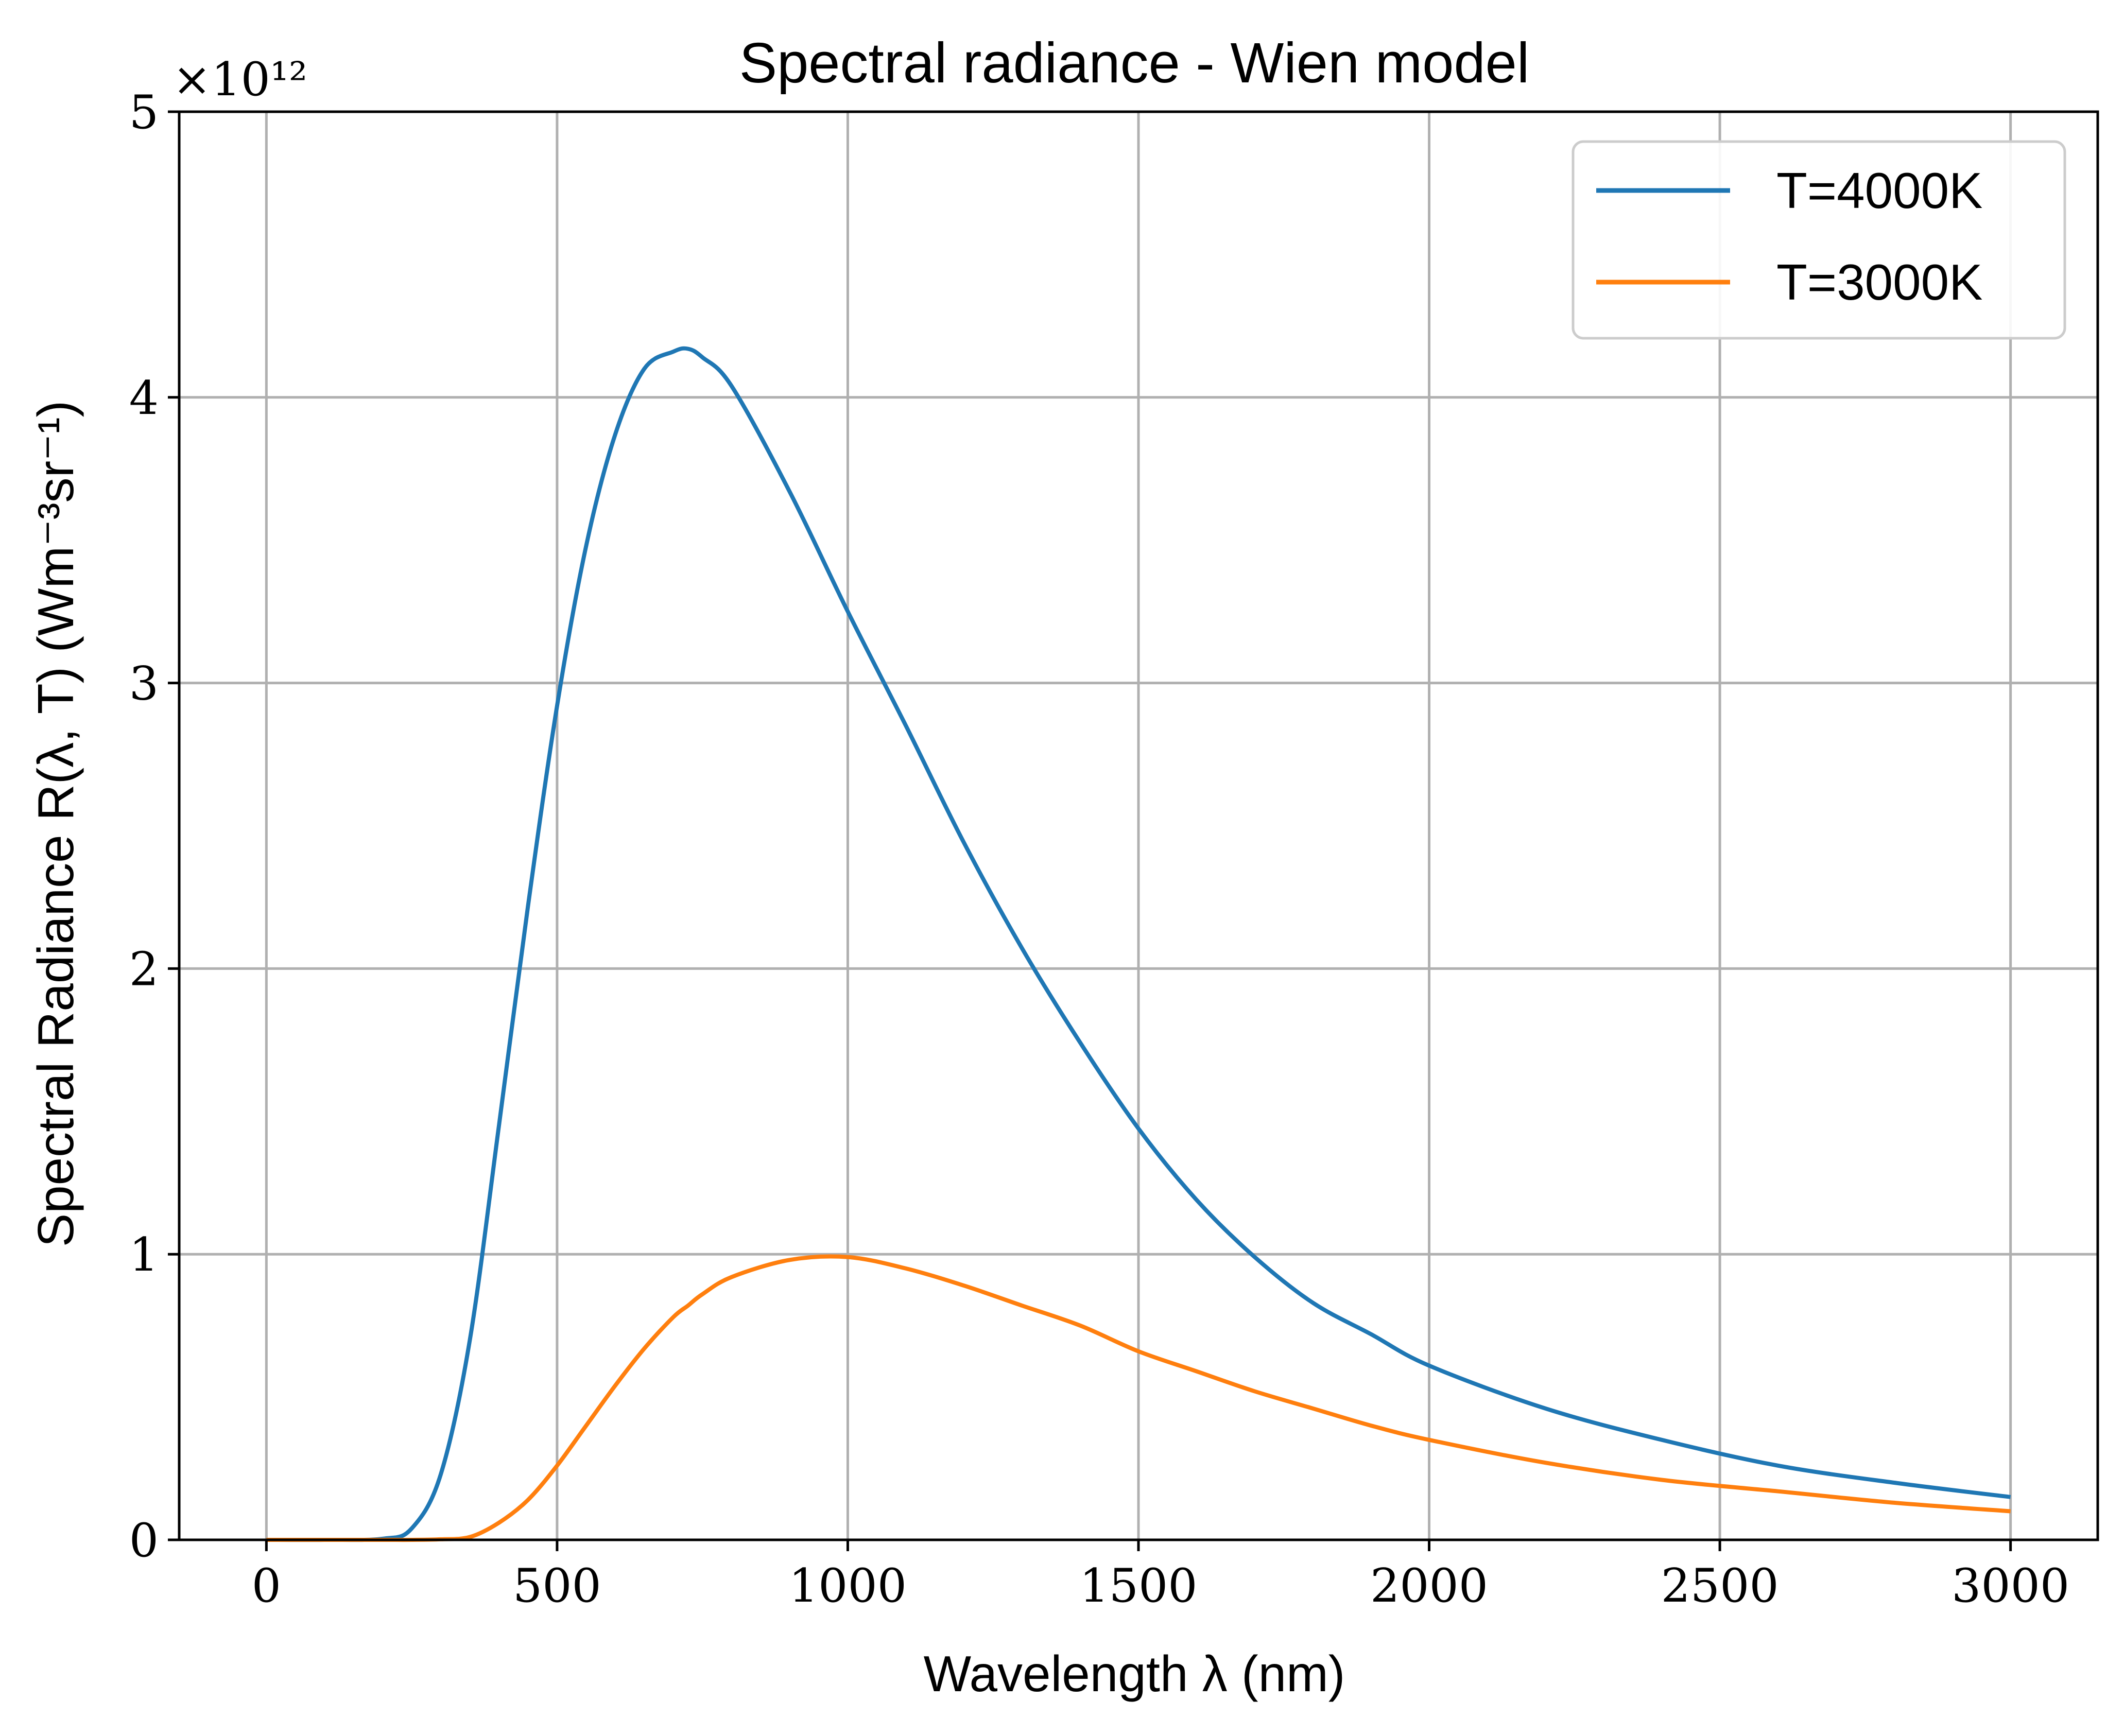 This screenshot has width=2124, height=1736. I want to click on y-tick-label: 2, so click(144, 969).